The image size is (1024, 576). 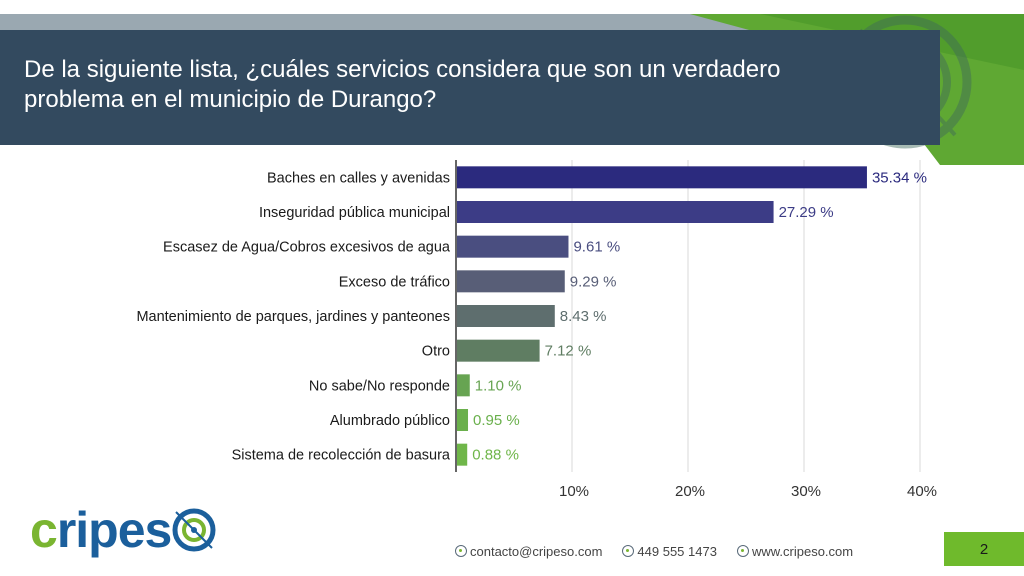 What do you see at coordinates (806, 491) in the screenshot?
I see `x-tick-label: 30%` at bounding box center [806, 491].